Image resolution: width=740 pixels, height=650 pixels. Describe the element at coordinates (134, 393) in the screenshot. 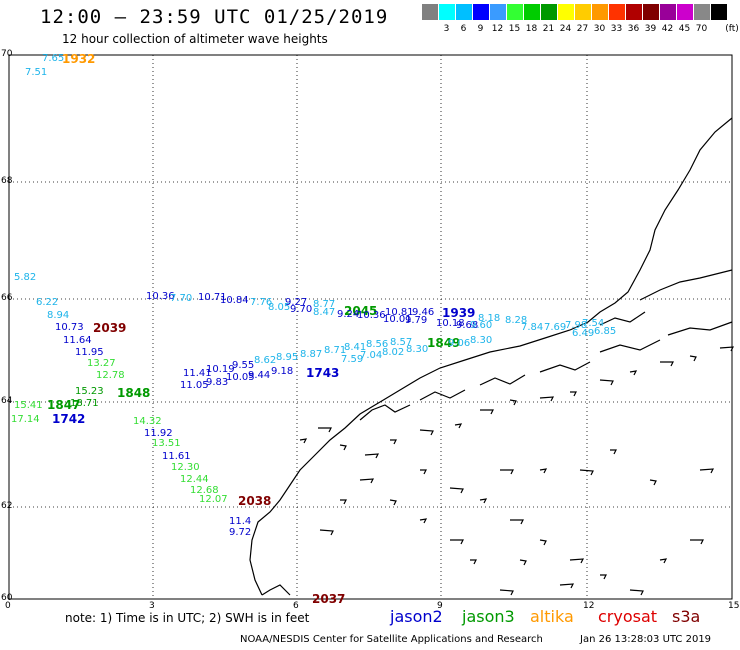

I see `pass-time-label: 1848` at that location.